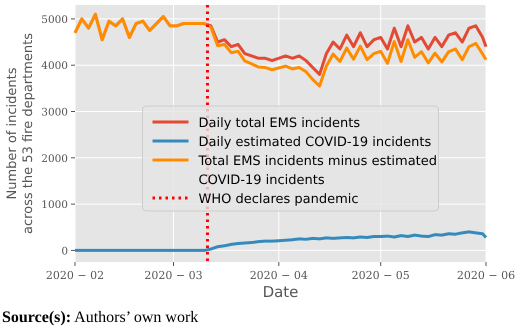  What do you see at coordinates (75, 275) in the screenshot?
I see `x-tick-label: 2020 − 02` at bounding box center [75, 275].